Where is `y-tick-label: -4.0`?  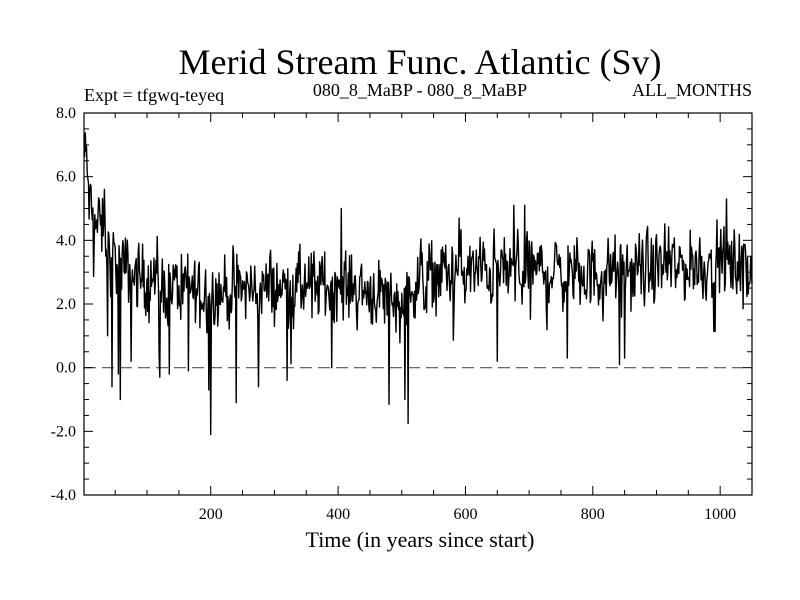 y-tick-label: -4.0 is located at coordinates (63, 495).